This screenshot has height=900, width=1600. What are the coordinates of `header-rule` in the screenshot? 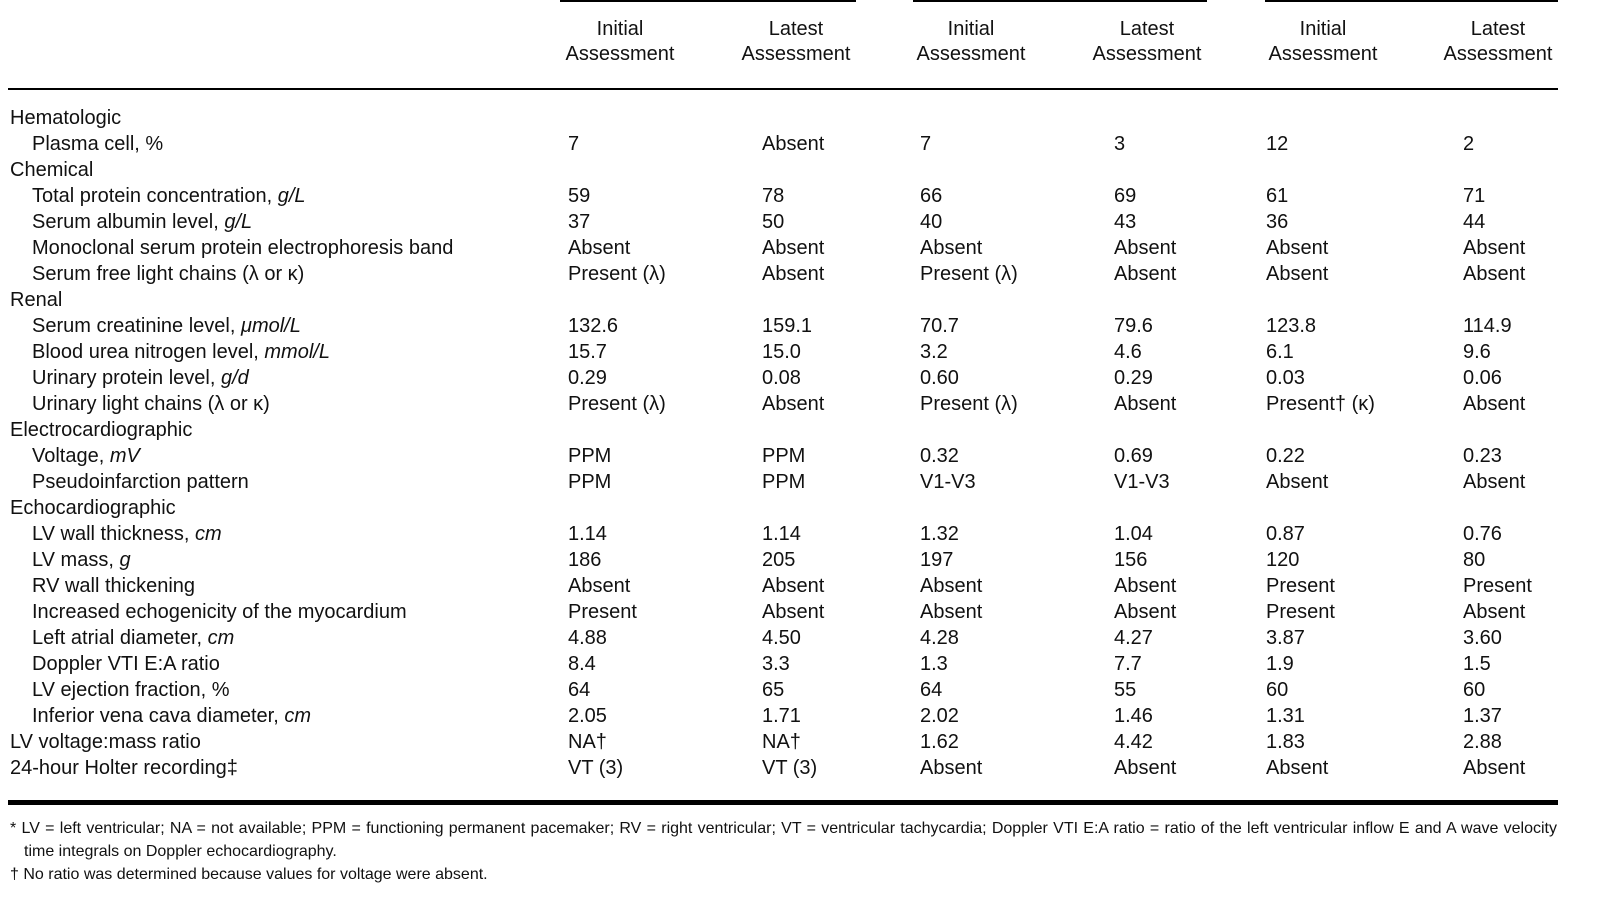 It's located at (783, 89).